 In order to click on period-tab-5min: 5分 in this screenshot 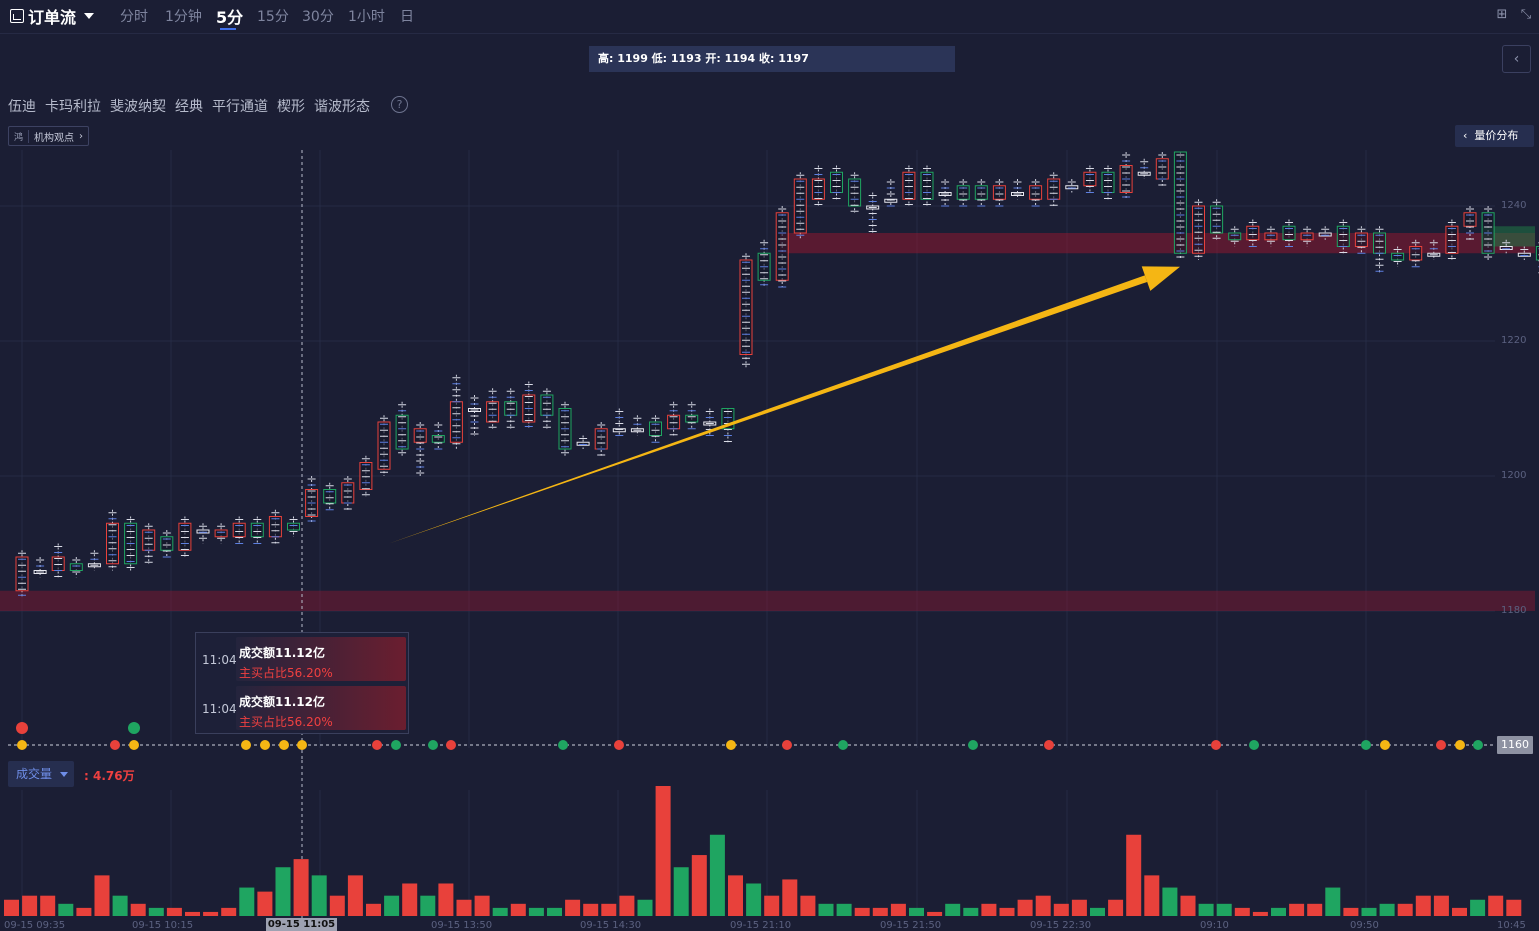, I will do `click(230, 17)`.